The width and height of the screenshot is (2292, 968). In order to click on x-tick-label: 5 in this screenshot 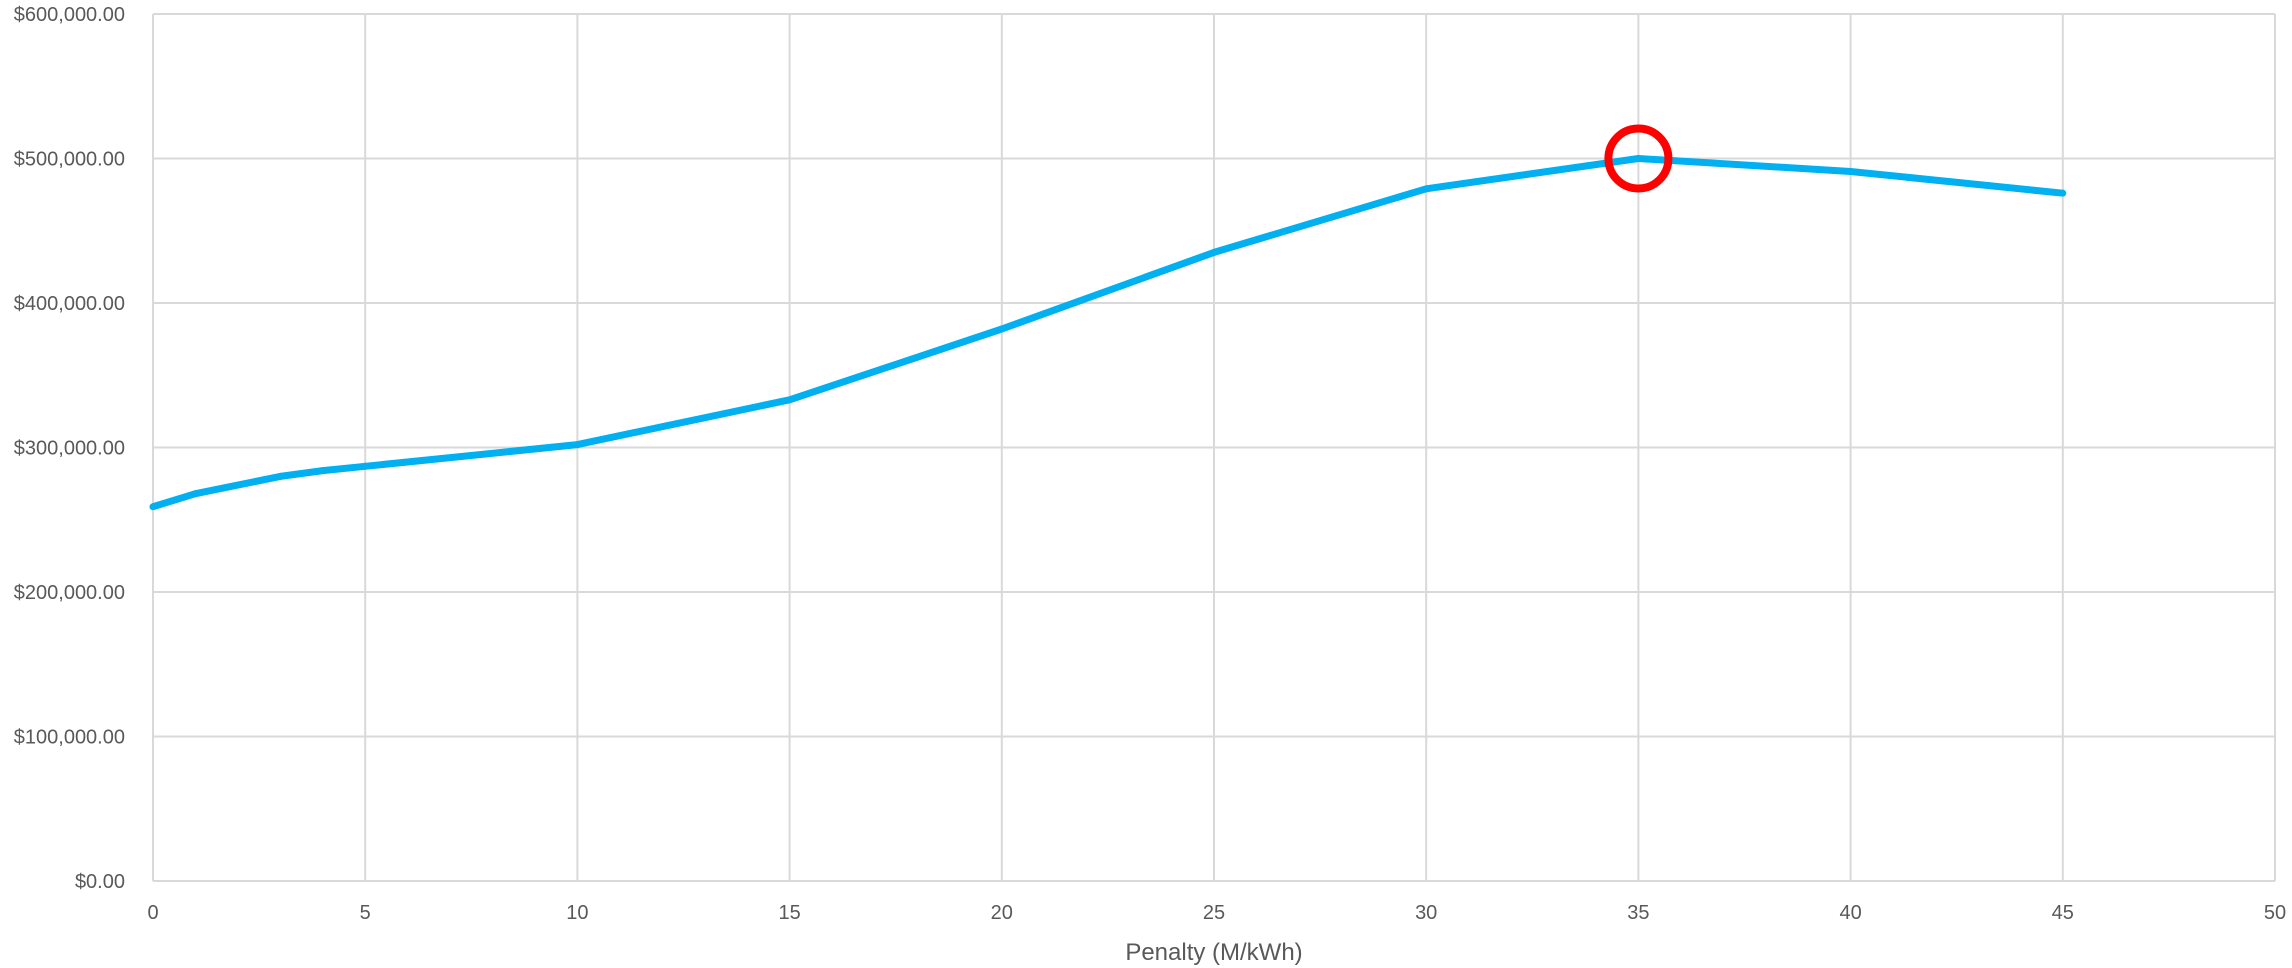, I will do `click(365, 913)`.